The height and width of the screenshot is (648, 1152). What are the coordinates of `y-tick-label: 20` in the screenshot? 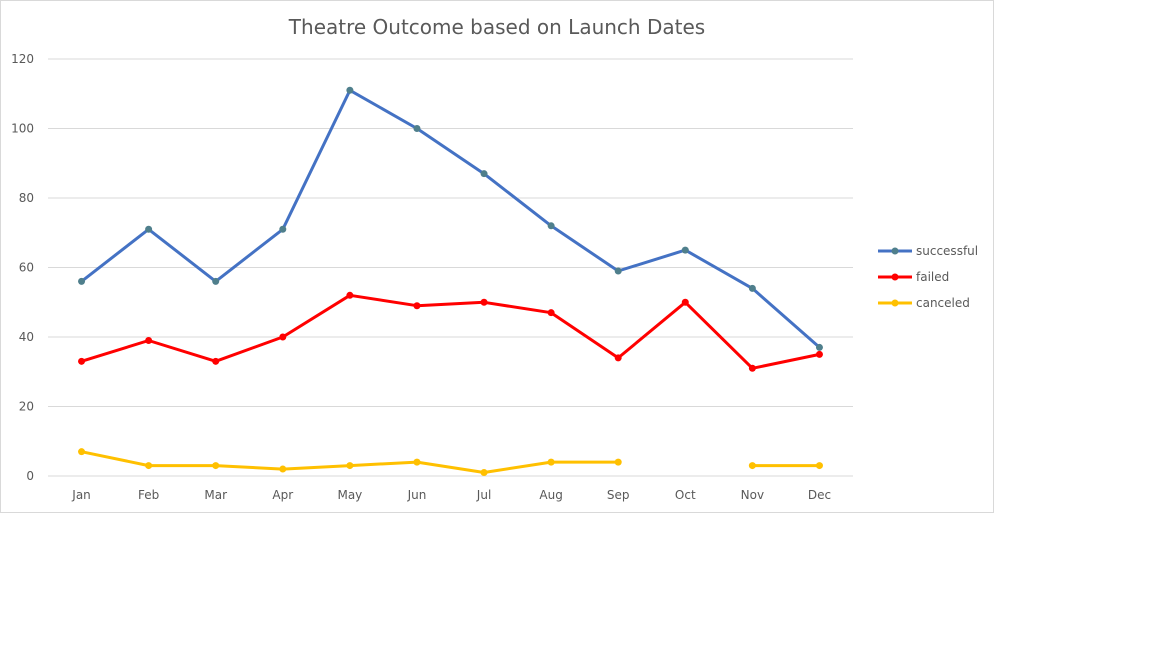 It's located at (26, 407).